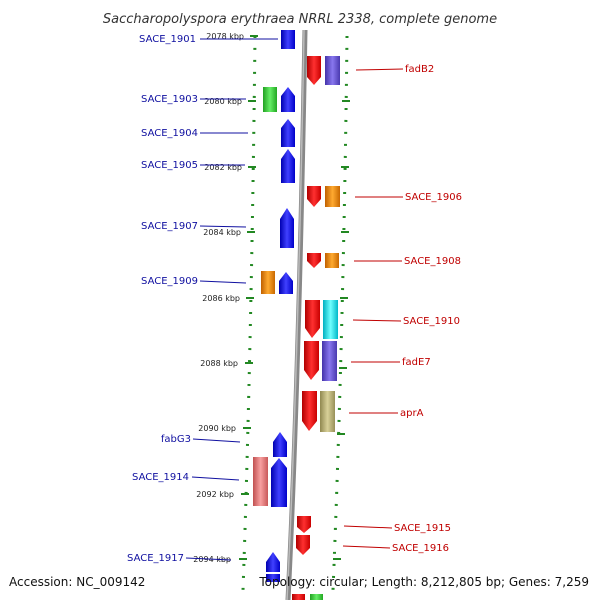  What do you see at coordinates (287, 228) in the screenshot?
I see `gene-sace-1907` at bounding box center [287, 228].